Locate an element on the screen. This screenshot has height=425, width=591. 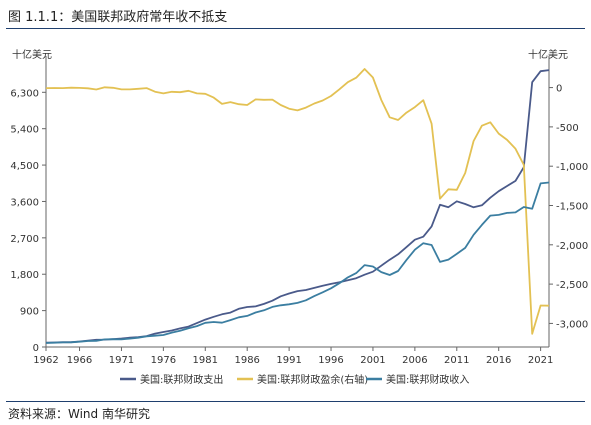
top-rule is located at coordinates (295, 28).